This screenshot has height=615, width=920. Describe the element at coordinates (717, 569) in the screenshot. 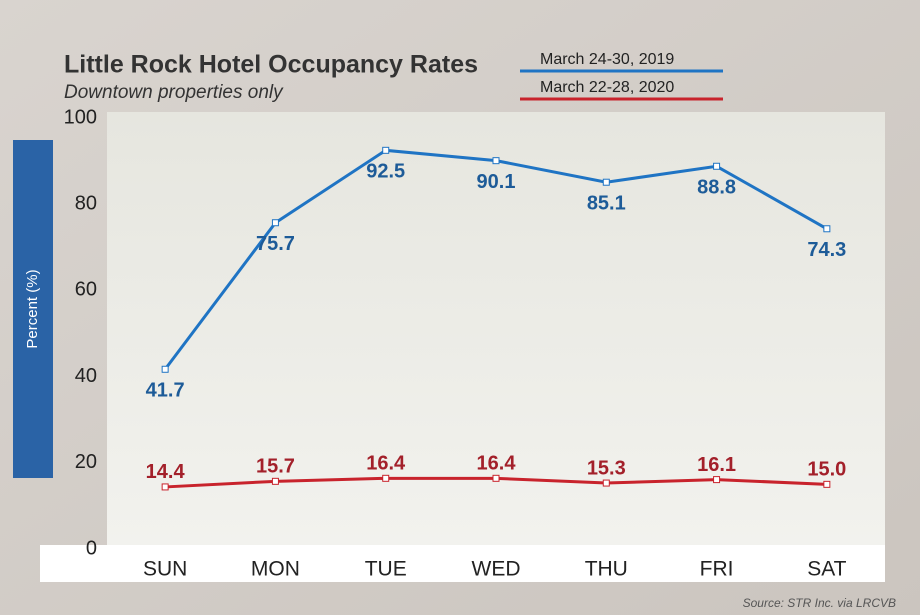

I see `x-tick-label: FRI` at that location.